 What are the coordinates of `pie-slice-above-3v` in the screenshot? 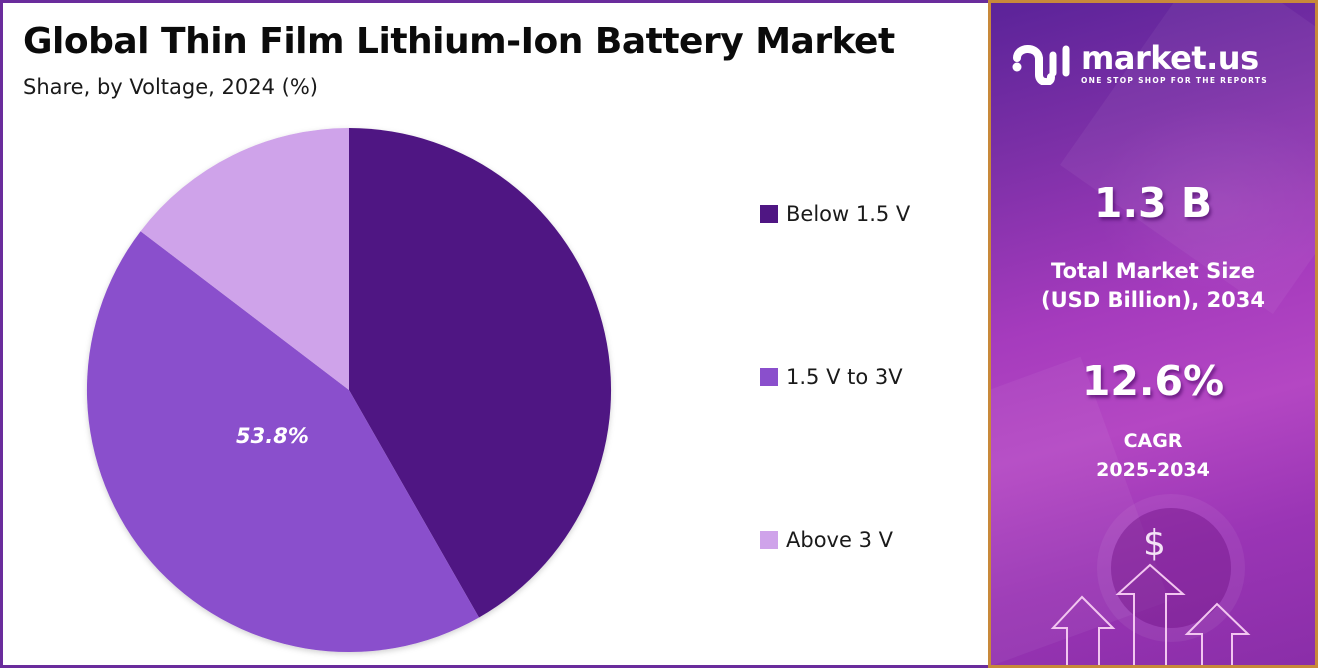 It's located at (244, 259).